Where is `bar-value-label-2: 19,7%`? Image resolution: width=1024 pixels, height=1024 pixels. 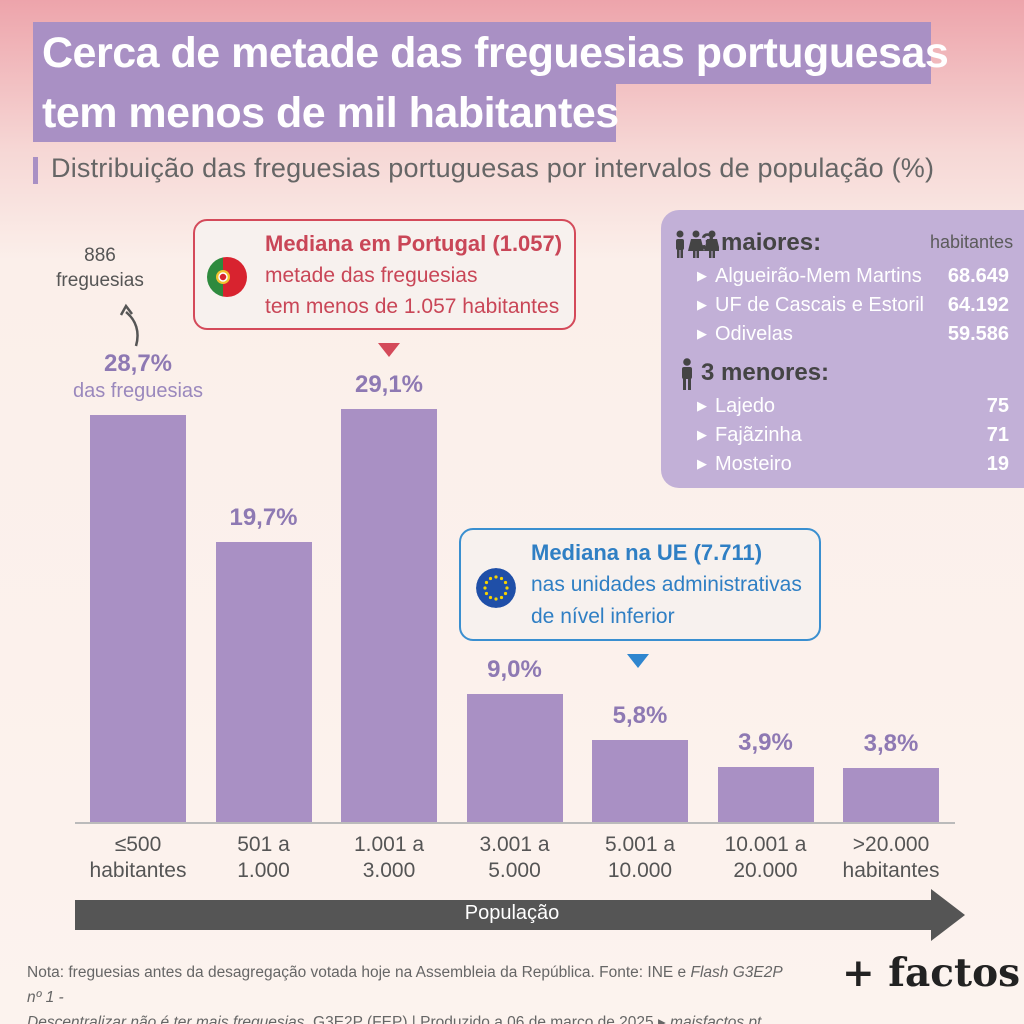
bar-value-label-2: 19,7% is located at coordinates (263, 518).